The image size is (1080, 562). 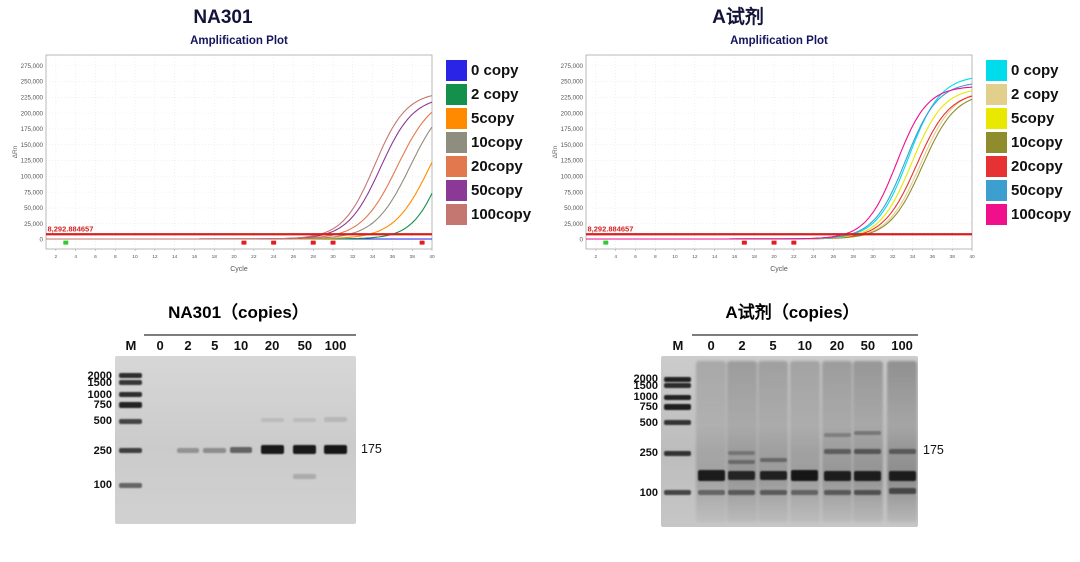 I want to click on lane-label: 10, so click(x=805, y=345).